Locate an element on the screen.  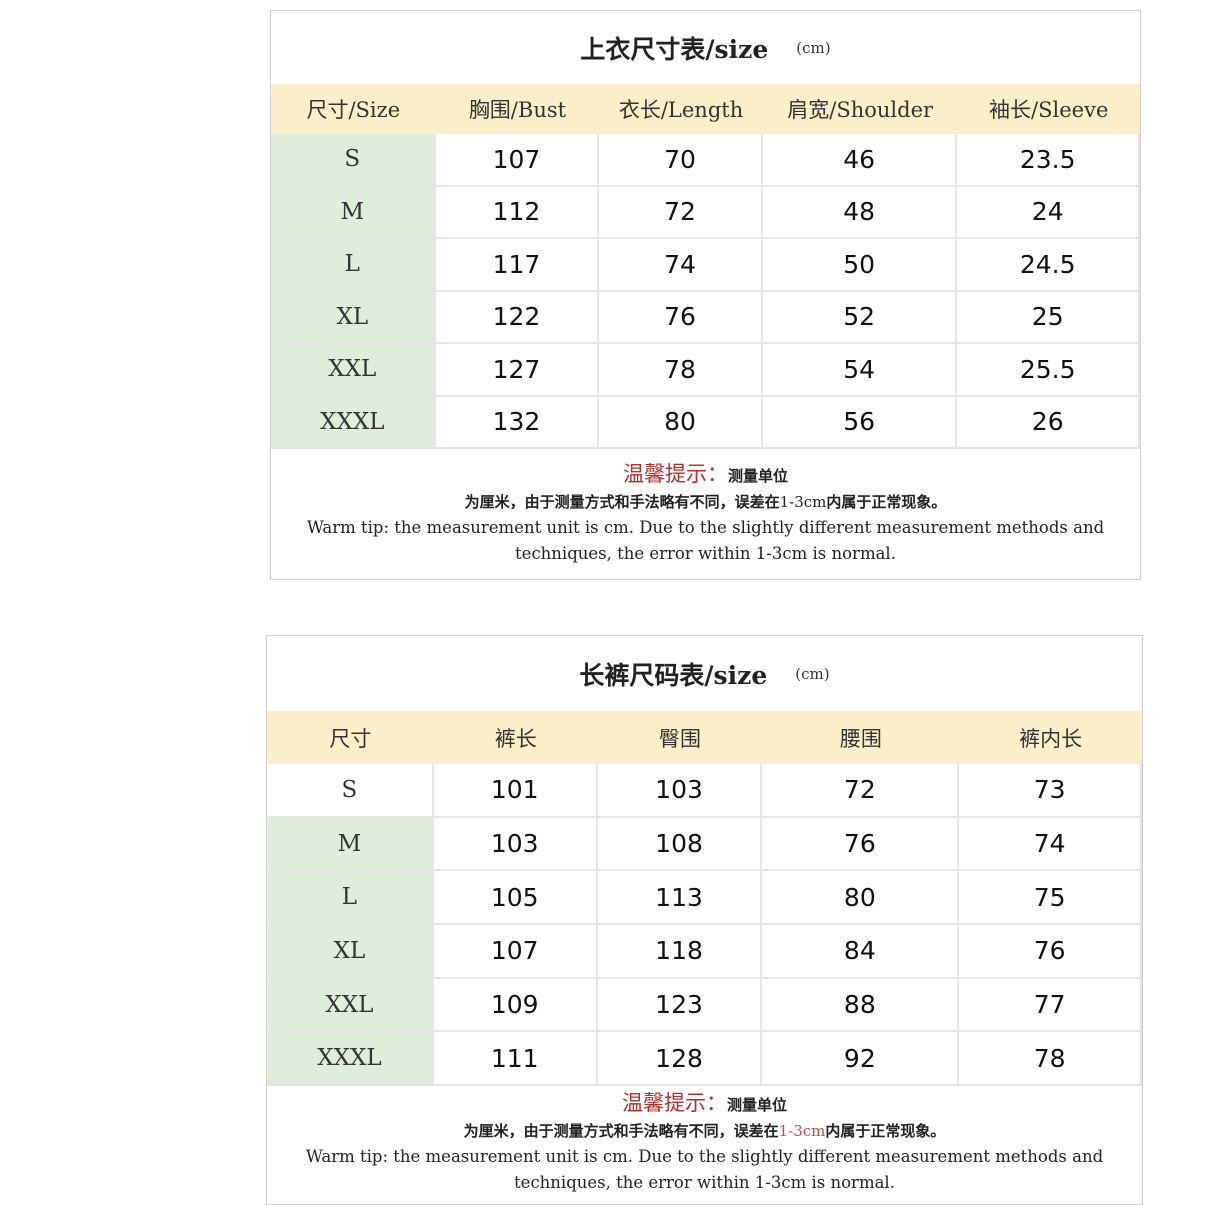
value-cell: 88 is located at coordinates (861, 1004).